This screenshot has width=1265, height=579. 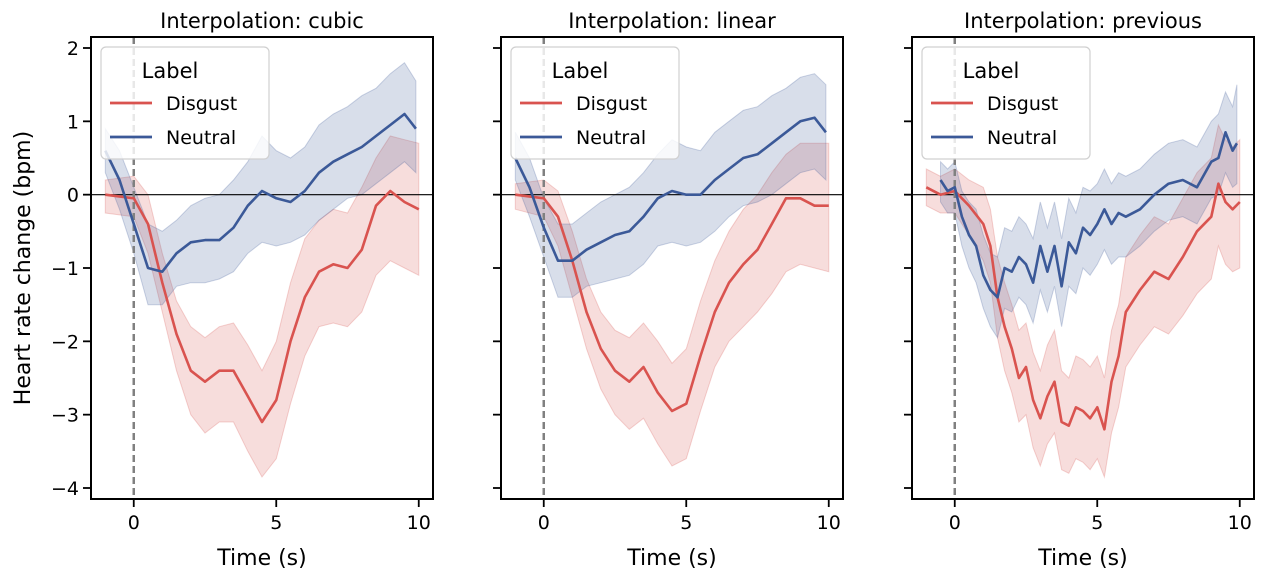 What do you see at coordinates (65, 269) in the screenshot?
I see `y-tick-label: −1` at bounding box center [65, 269].